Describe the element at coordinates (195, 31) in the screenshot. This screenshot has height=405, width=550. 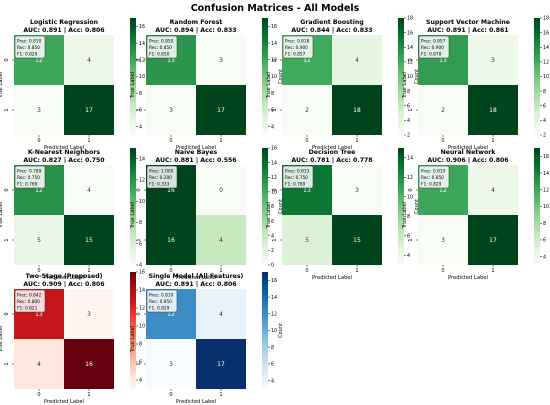
I see `panel-subtitle: AUC: 0.894 | Acc: 0.833` at that location.